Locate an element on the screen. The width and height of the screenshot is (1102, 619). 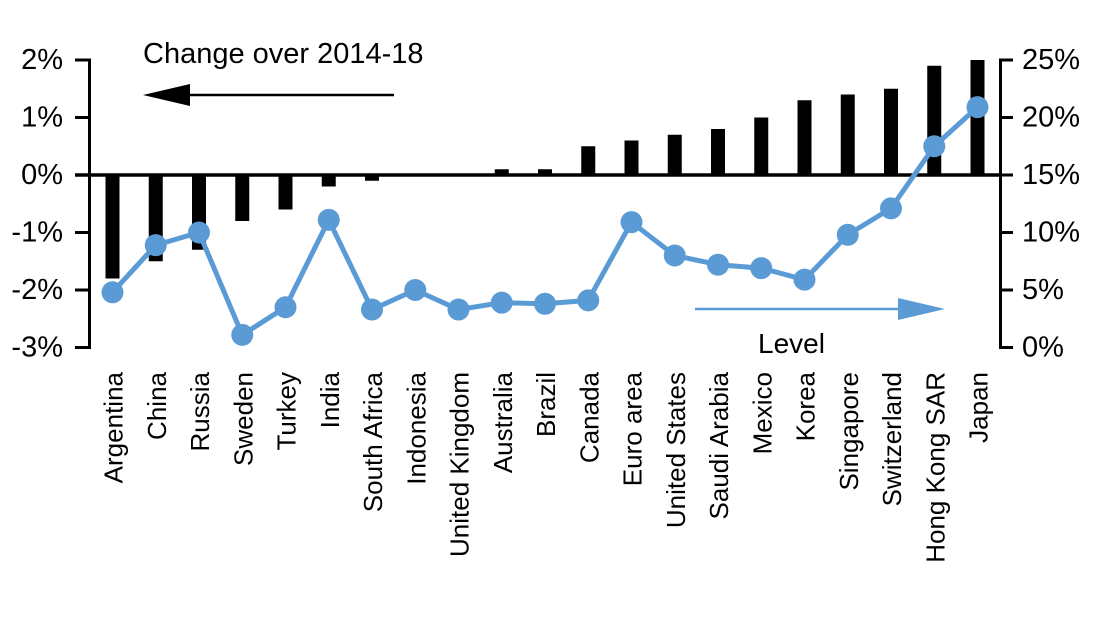
category-label-south-africa: South Africa is located at coordinates (373, 441).